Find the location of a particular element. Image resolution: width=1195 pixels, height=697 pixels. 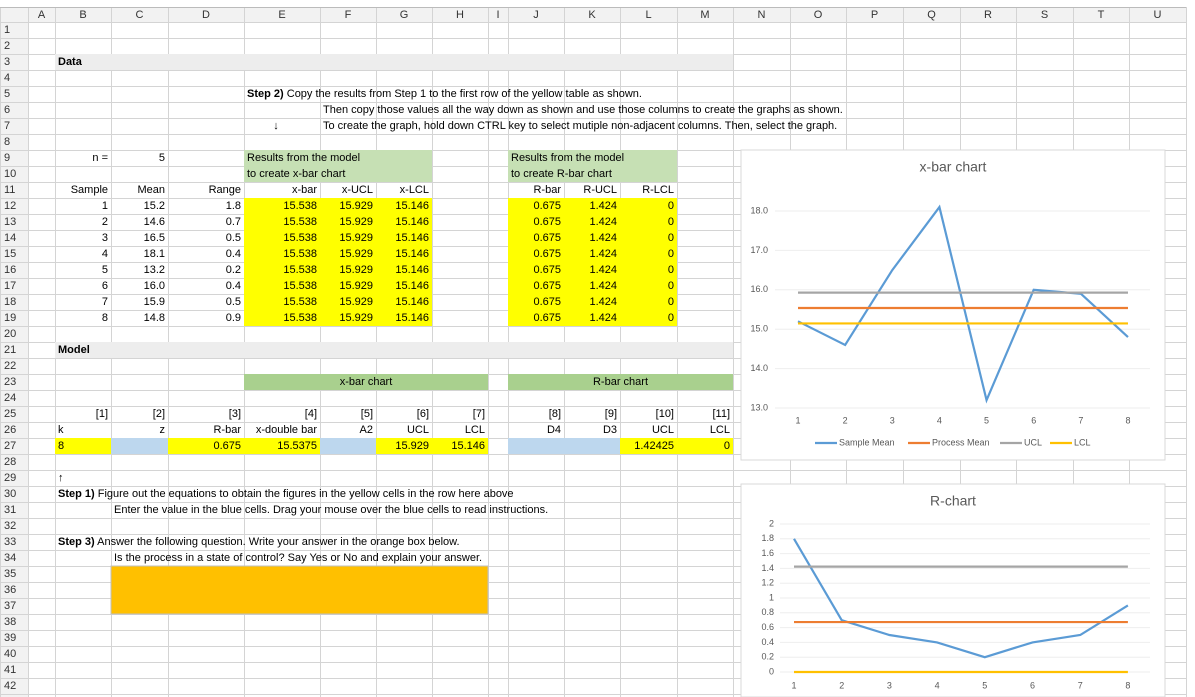

x-tick-label: 2 is located at coordinates (841, 685).